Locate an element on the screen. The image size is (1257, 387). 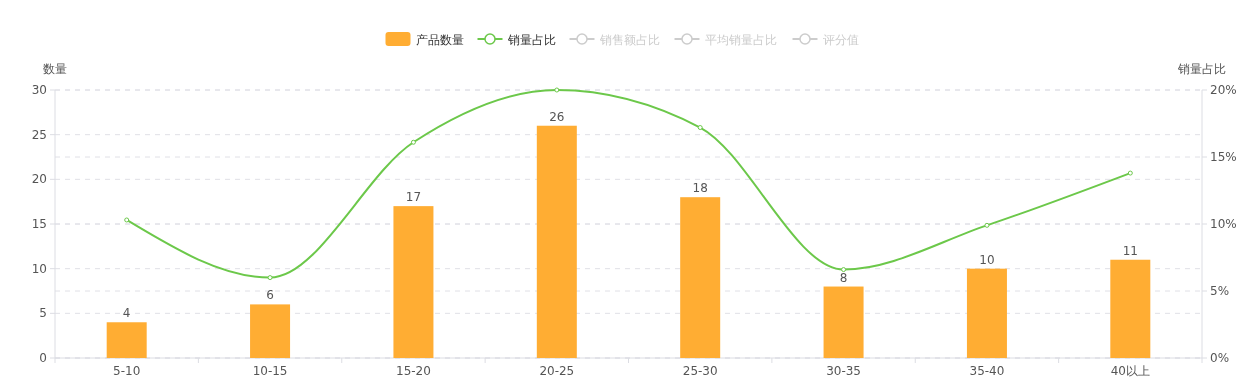
y-tick-label: 20 is located at coordinates (39, 179).